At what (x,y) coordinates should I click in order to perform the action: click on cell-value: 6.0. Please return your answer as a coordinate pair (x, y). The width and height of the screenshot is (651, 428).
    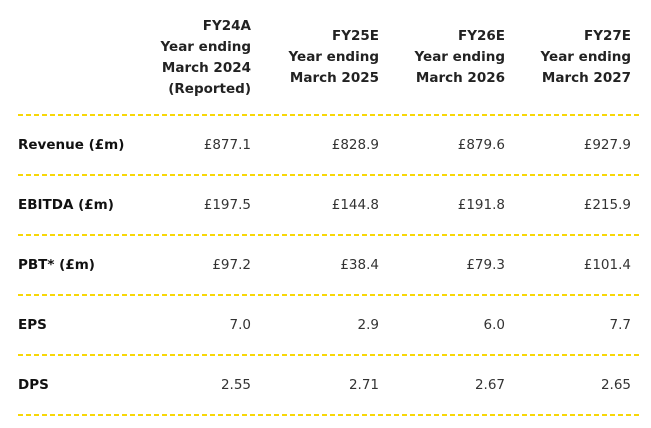
    Looking at the image, I should click on (494, 325).